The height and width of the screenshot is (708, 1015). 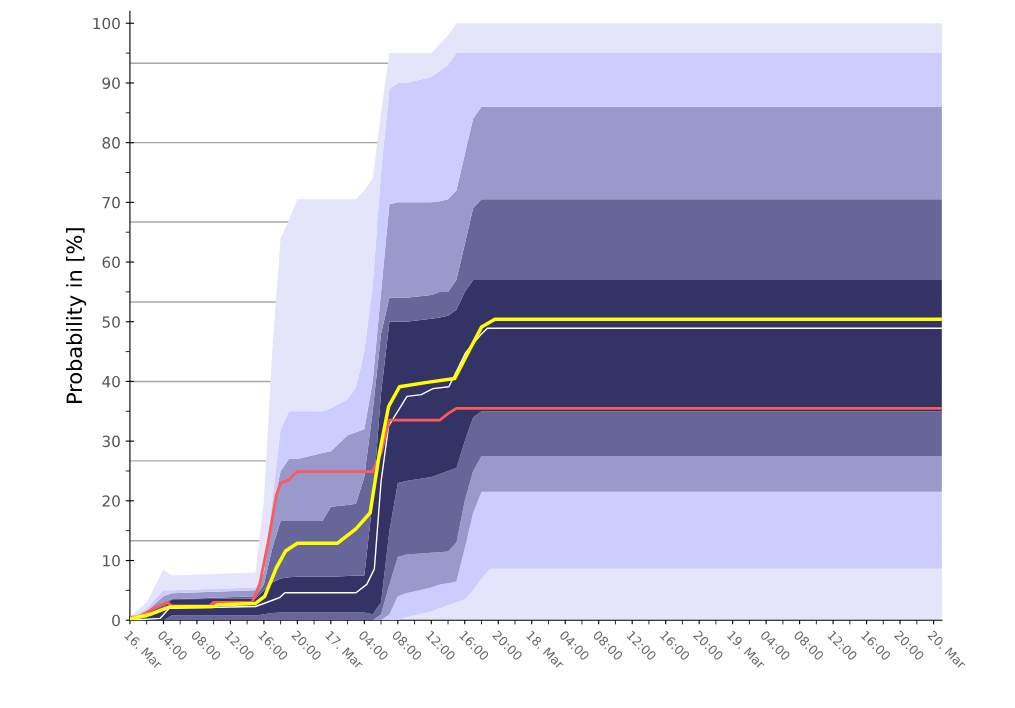 I want to click on y-tick-label: 50, so click(x=111, y=322).